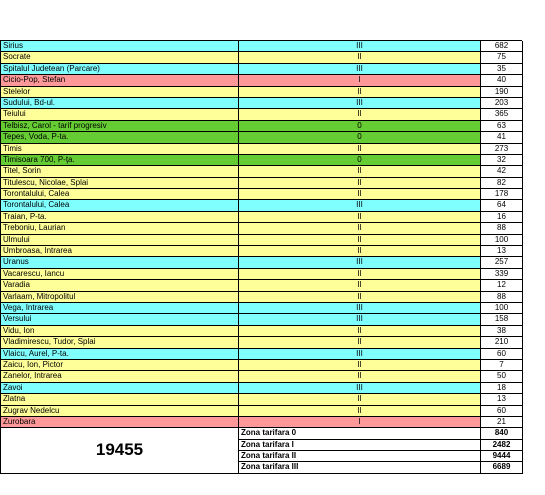  I want to click on street-name: Zlatna, so click(120, 400).